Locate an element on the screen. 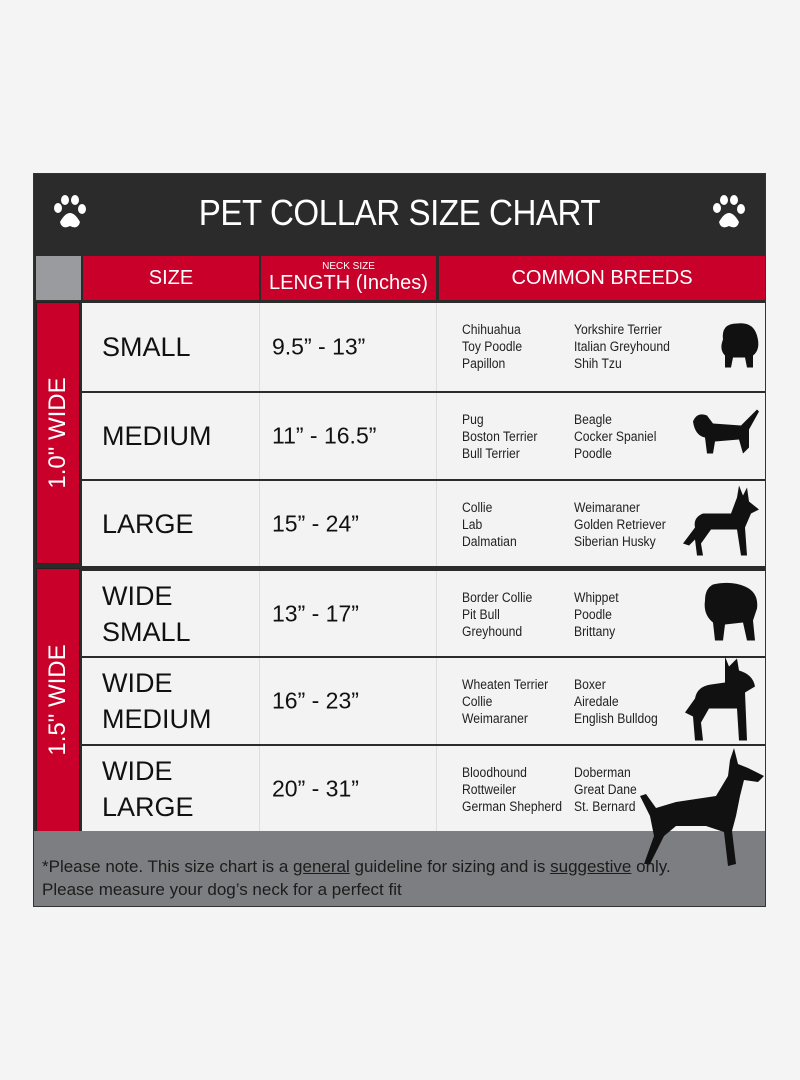  size-cell: SMALL is located at coordinates (171, 347).